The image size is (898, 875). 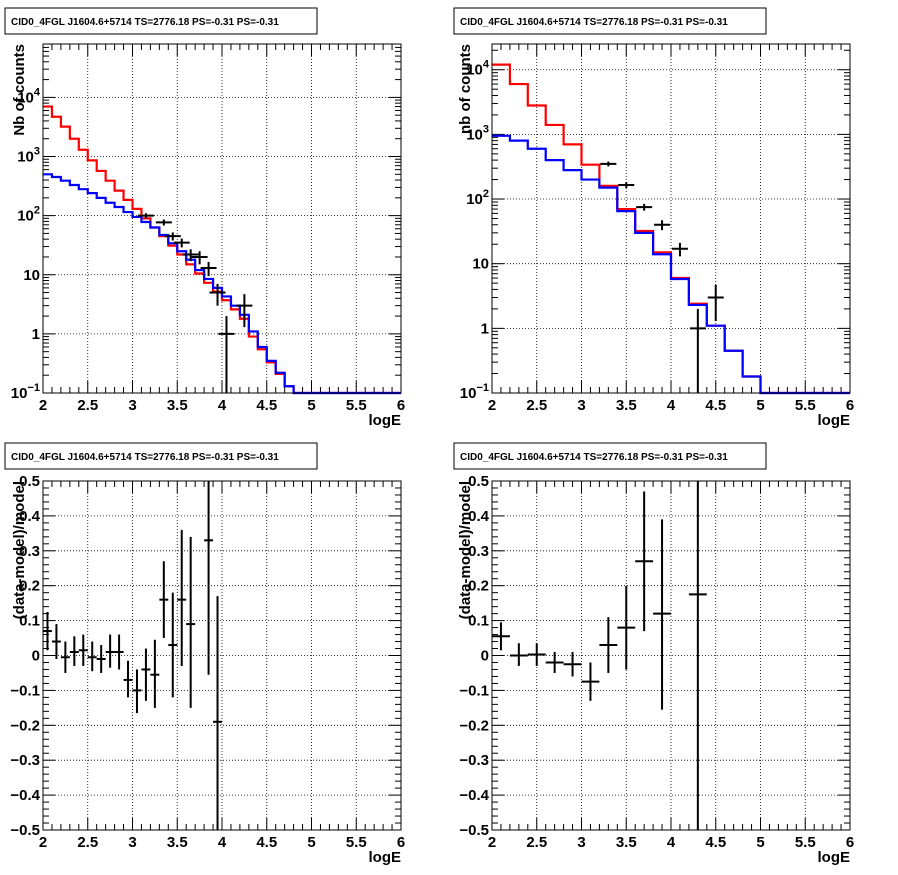 I want to click on y-tick-label: 0.4, so click(x=30, y=516).